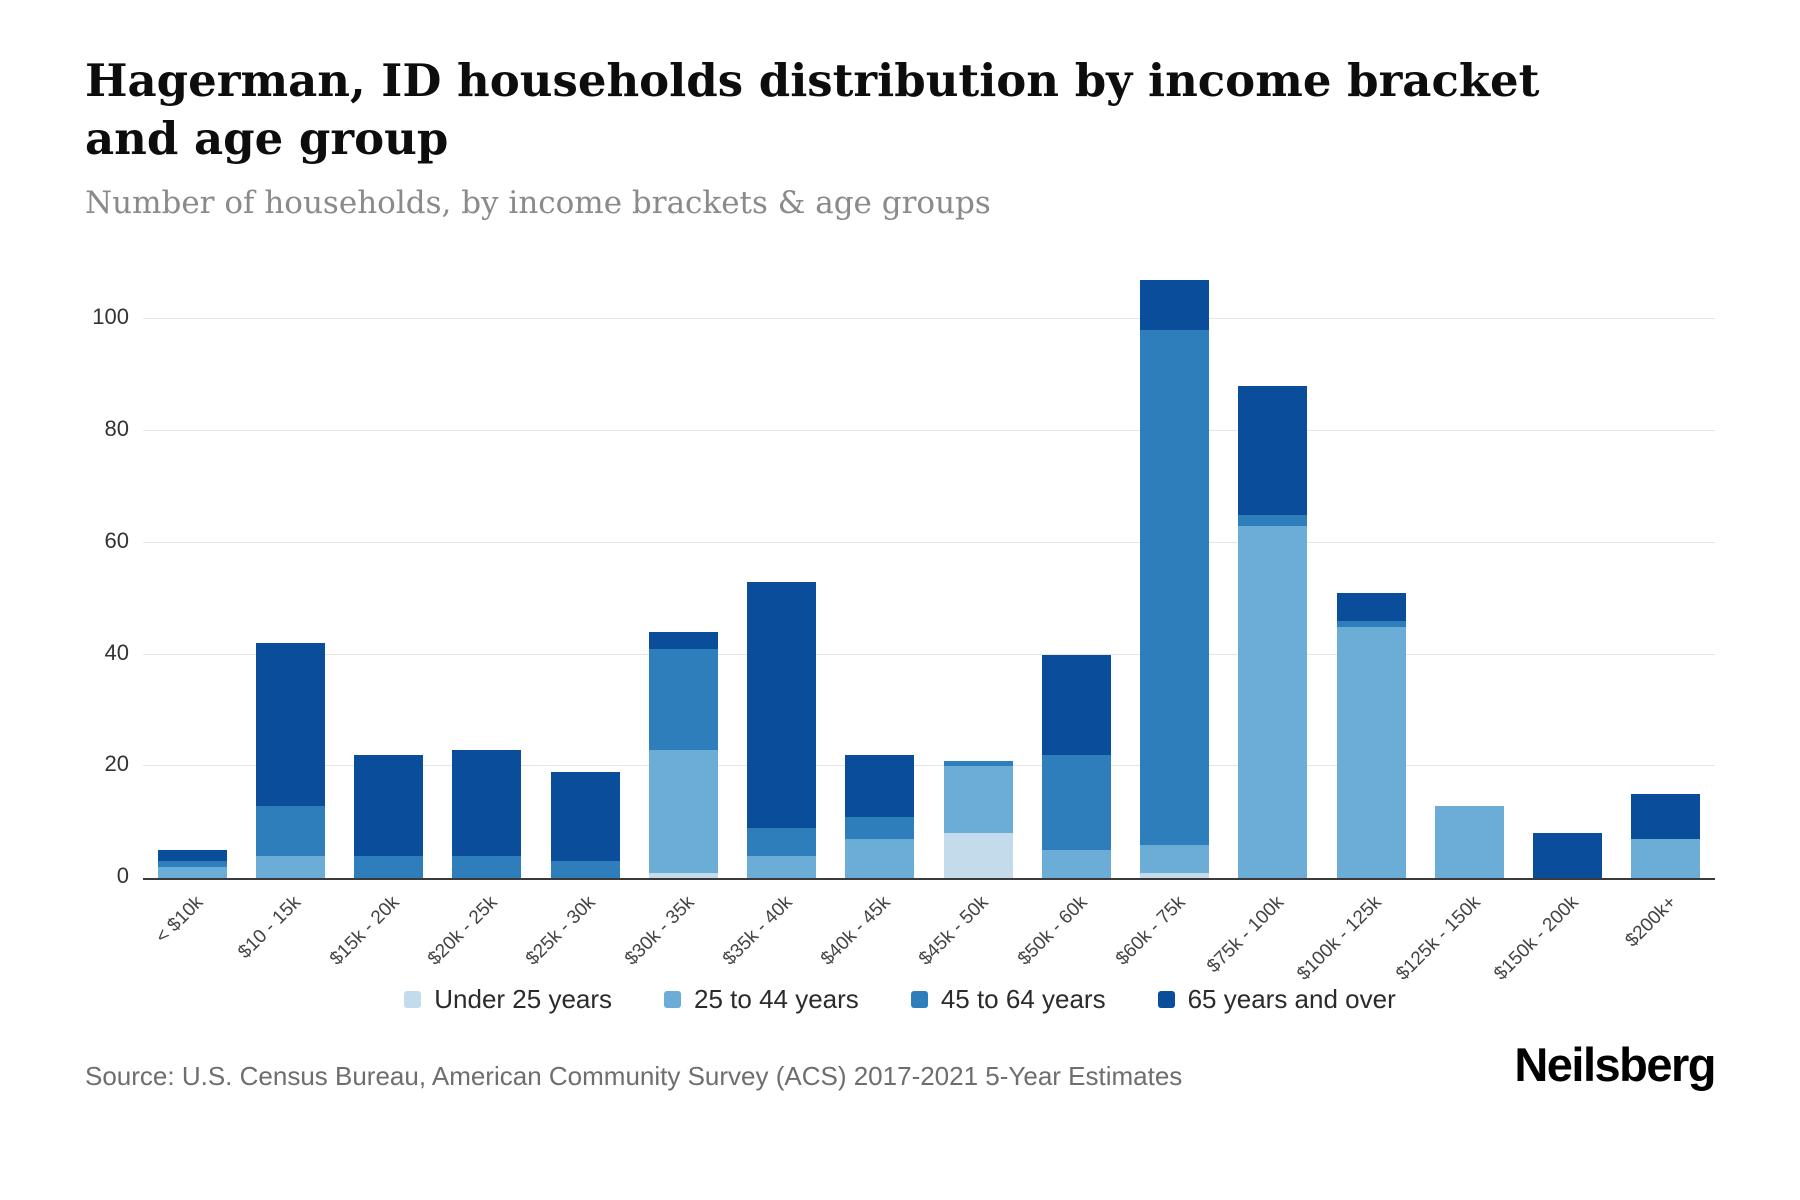  Describe the element at coordinates (776, 999) in the screenshot. I see `legend-label: 25 to 44 years` at that location.